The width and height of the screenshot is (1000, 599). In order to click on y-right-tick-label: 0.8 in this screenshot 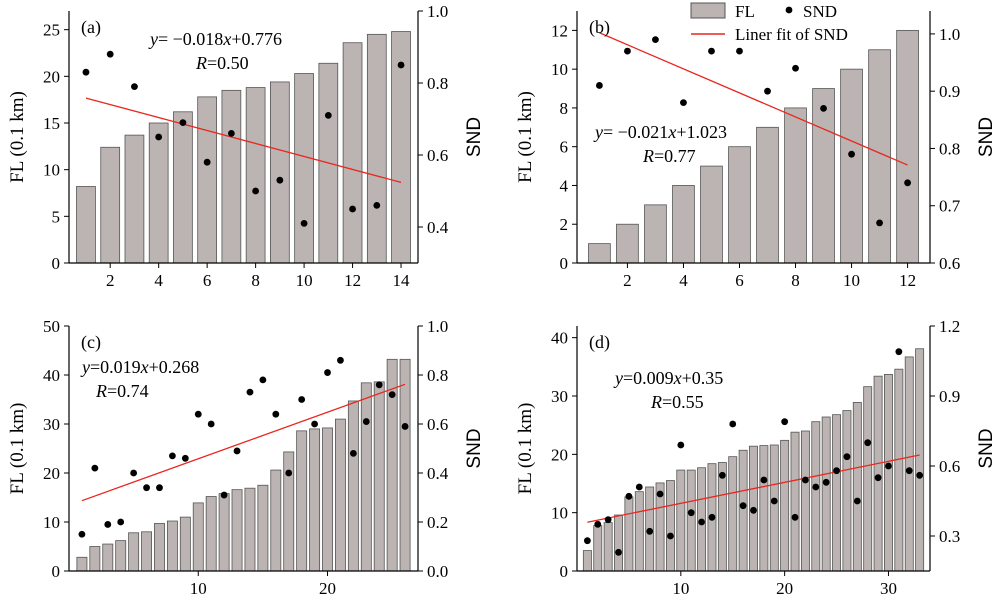, I will do `click(437, 83)`.